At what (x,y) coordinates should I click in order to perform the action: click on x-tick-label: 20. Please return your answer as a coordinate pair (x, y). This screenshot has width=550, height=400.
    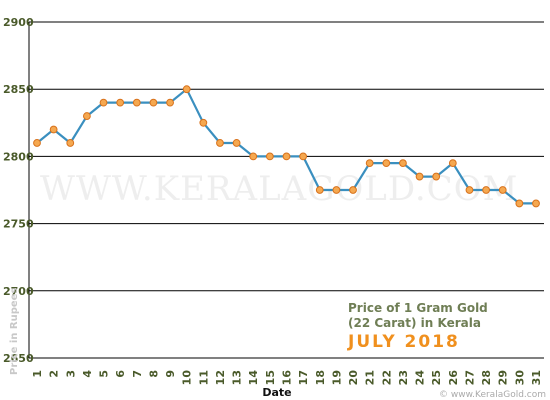
    Looking at the image, I should click on (353, 378).